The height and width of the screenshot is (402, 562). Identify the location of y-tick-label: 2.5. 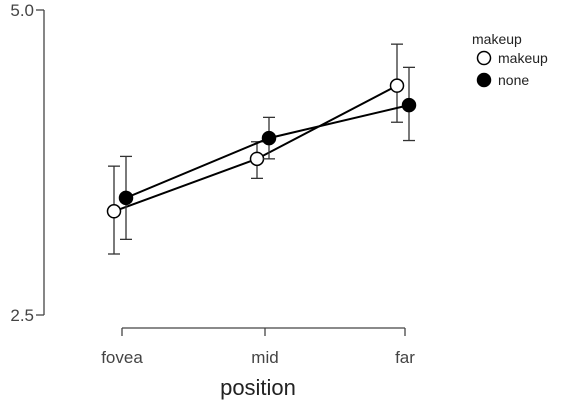
(22, 315).